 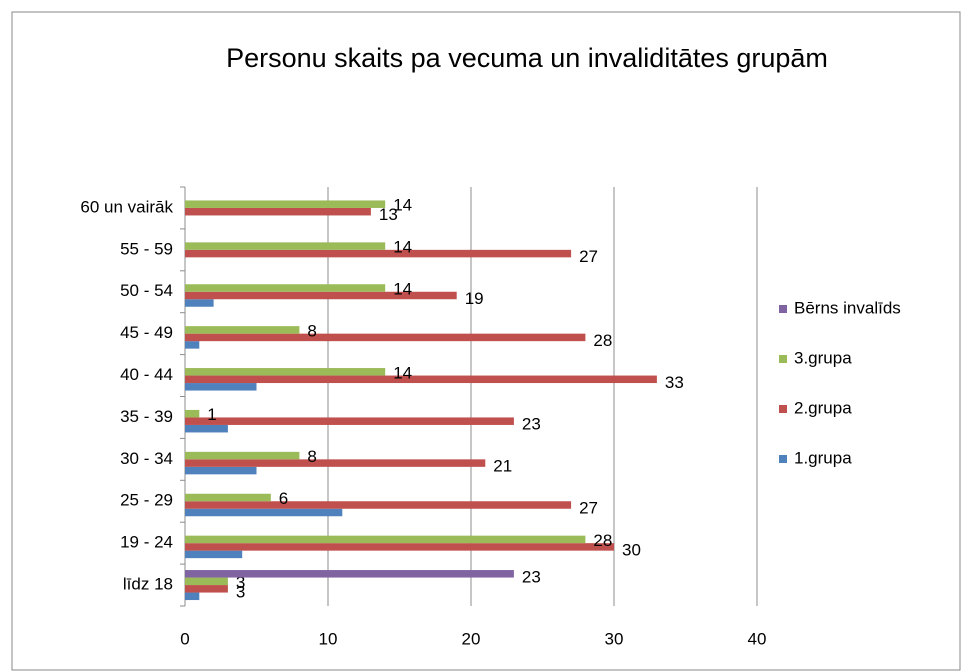 What do you see at coordinates (126, 206) in the screenshot?
I see `y-tick-label: 60 un vairāk` at bounding box center [126, 206].